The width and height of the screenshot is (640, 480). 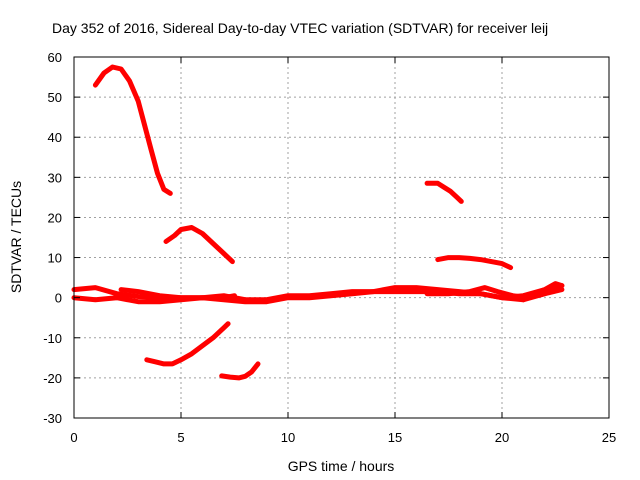 What do you see at coordinates (180, 437) in the screenshot?
I see `x-tick-label: 5` at bounding box center [180, 437].